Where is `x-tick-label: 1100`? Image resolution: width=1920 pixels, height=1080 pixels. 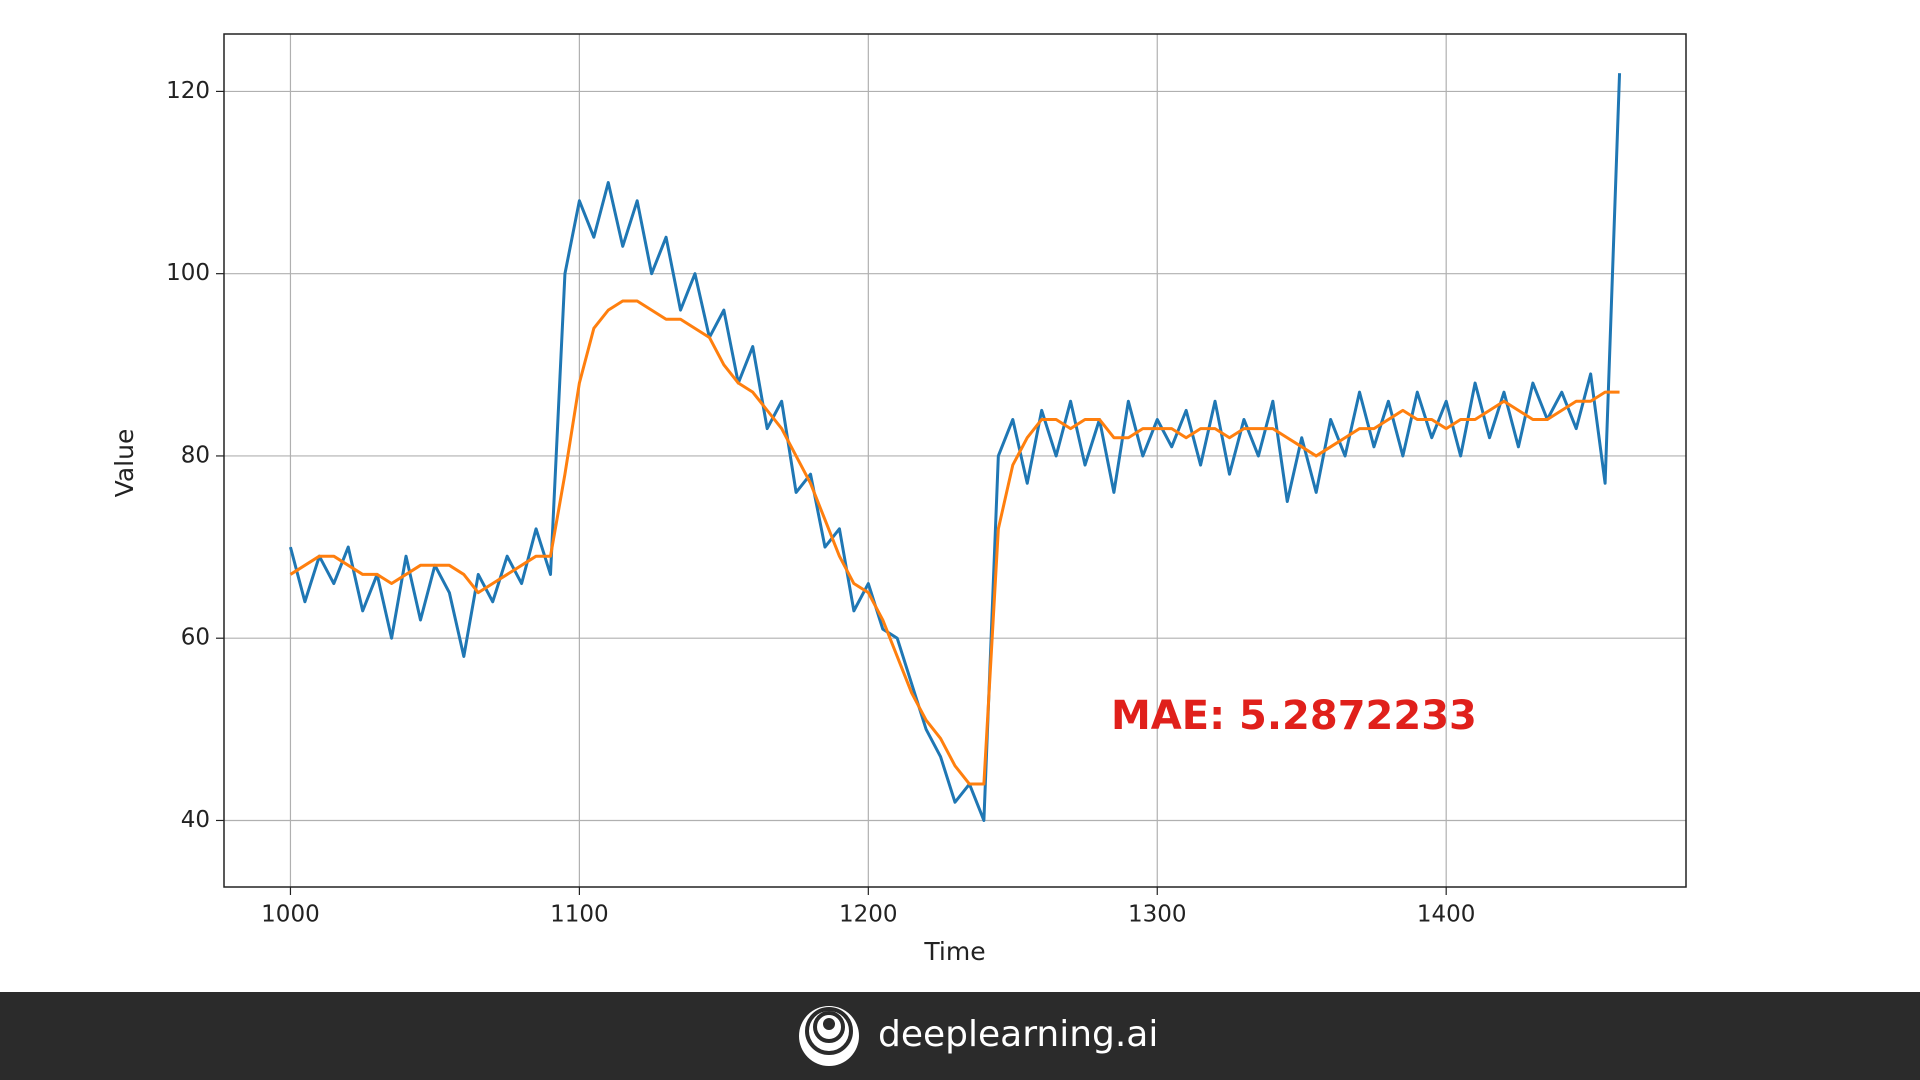 x-tick-label: 1100 is located at coordinates (579, 915).